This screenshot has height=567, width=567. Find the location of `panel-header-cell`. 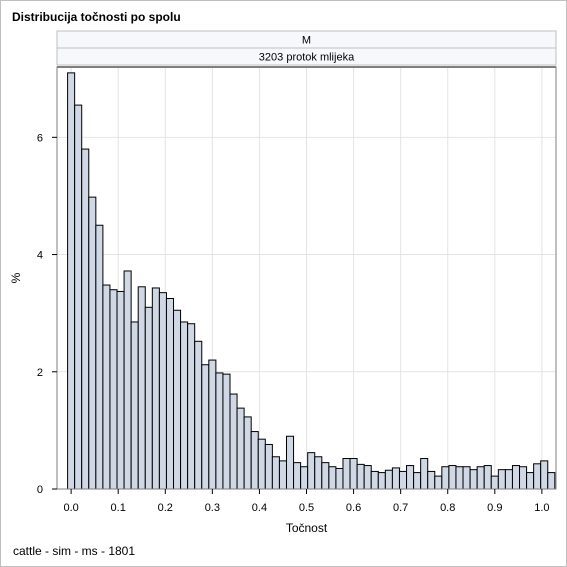

panel-header-cell is located at coordinates (306, 56).